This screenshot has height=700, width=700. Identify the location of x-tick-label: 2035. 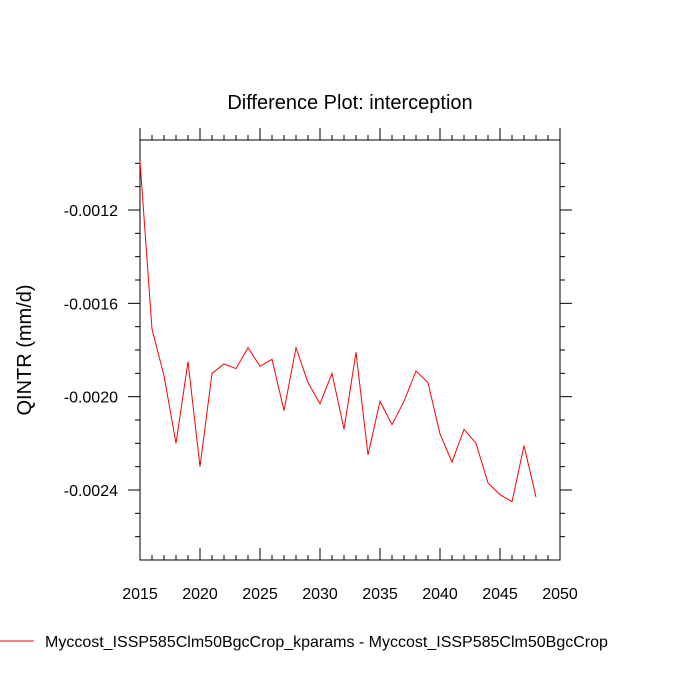
(380, 594).